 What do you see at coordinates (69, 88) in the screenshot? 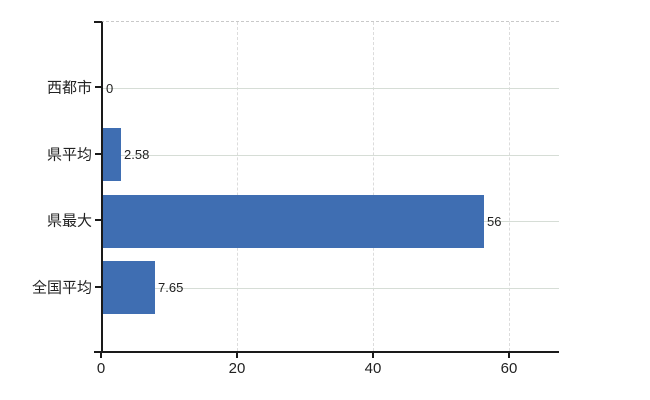
I see `category-label: 西都市` at bounding box center [69, 88].